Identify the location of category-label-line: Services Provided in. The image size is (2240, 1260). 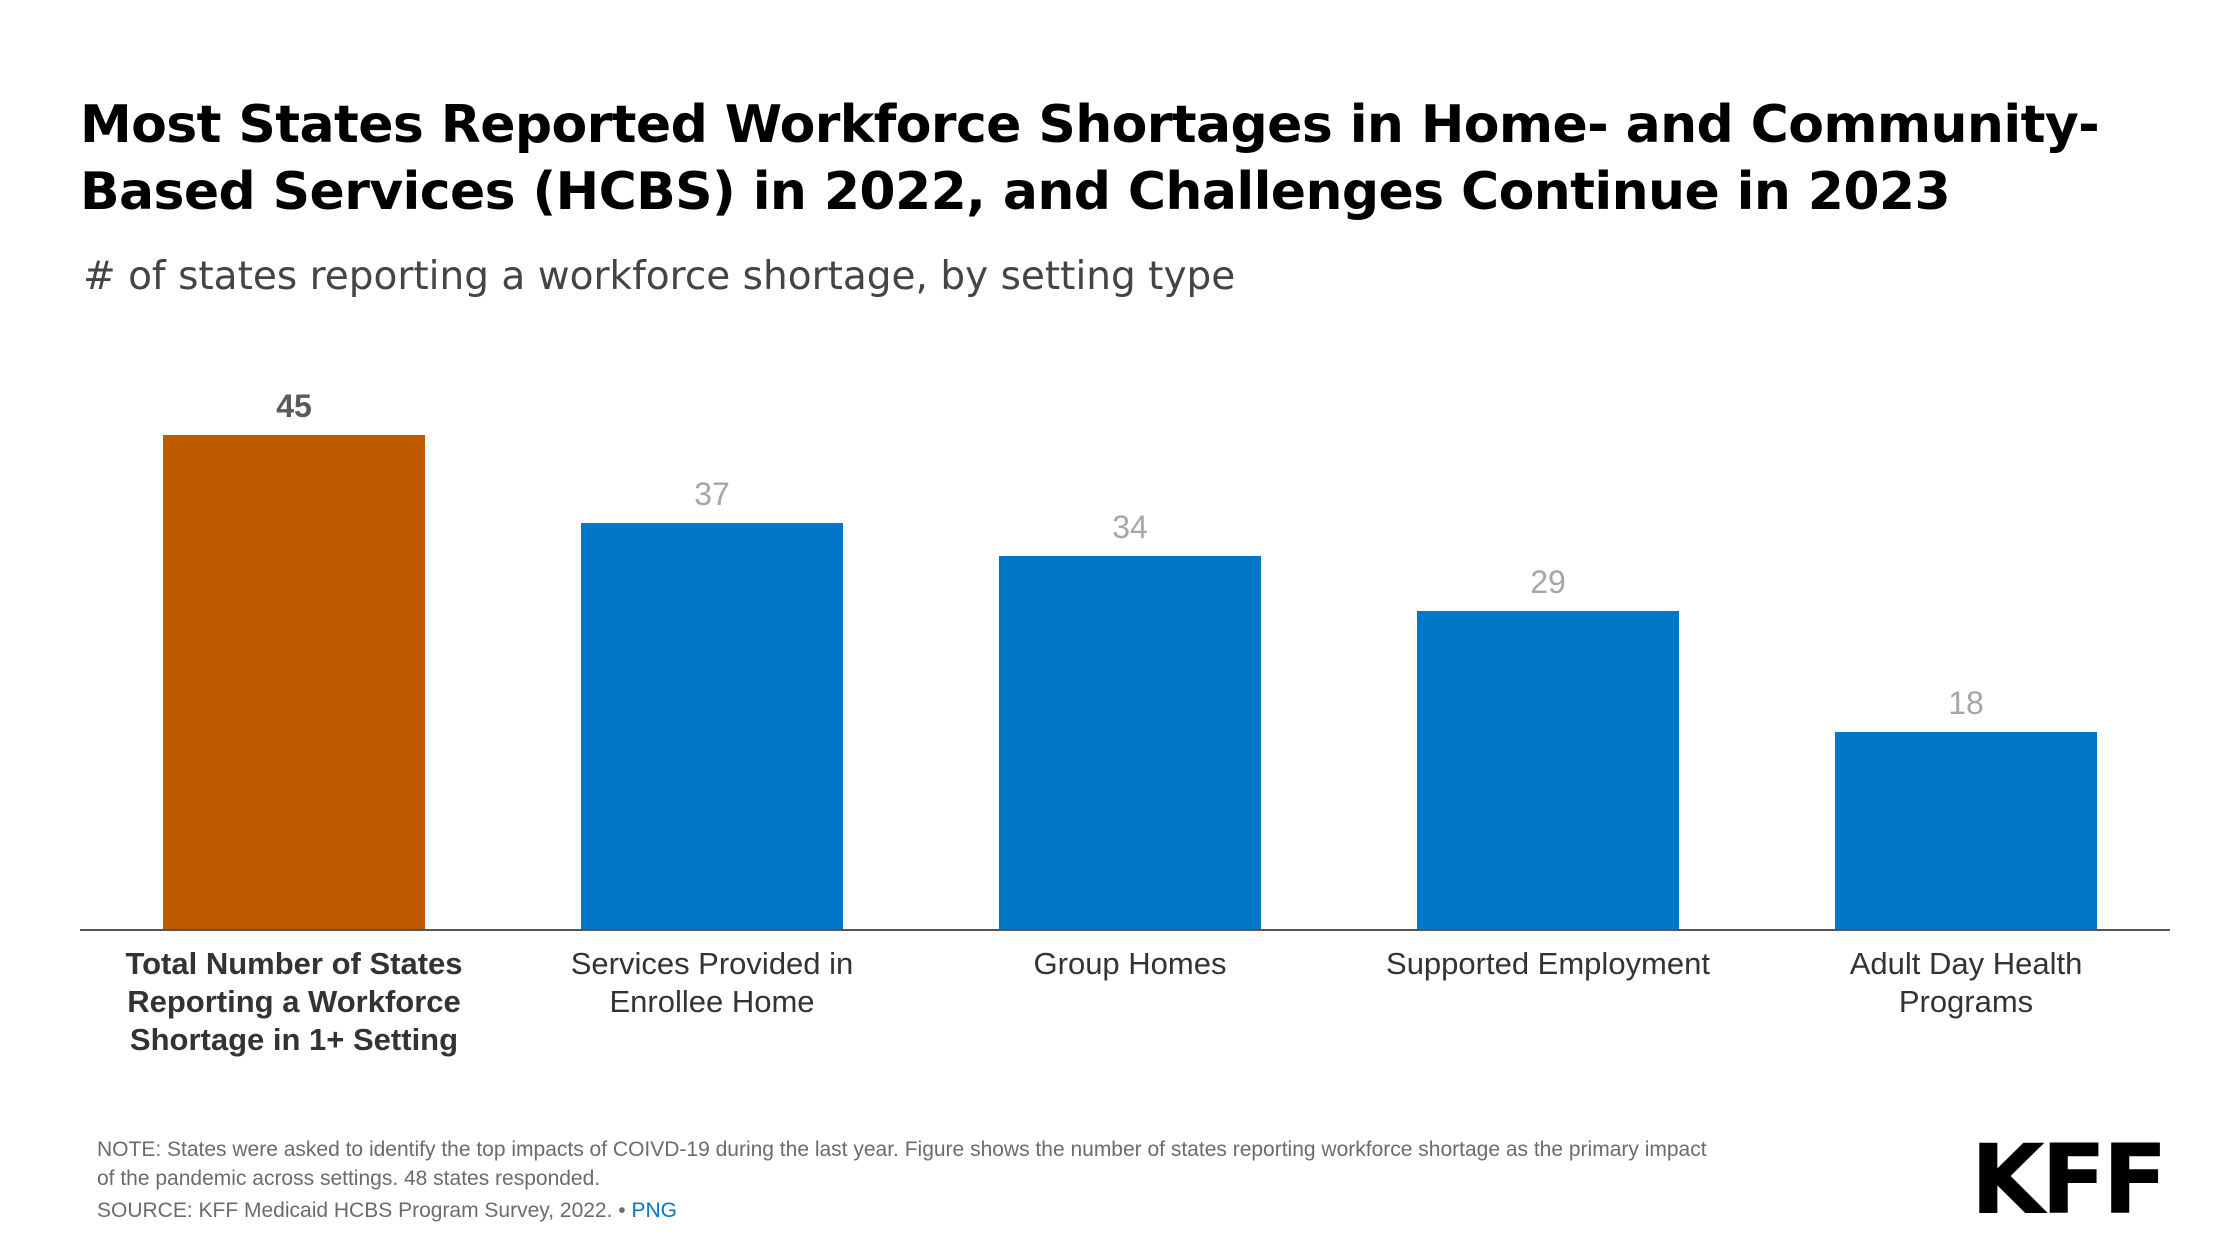
(712, 963).